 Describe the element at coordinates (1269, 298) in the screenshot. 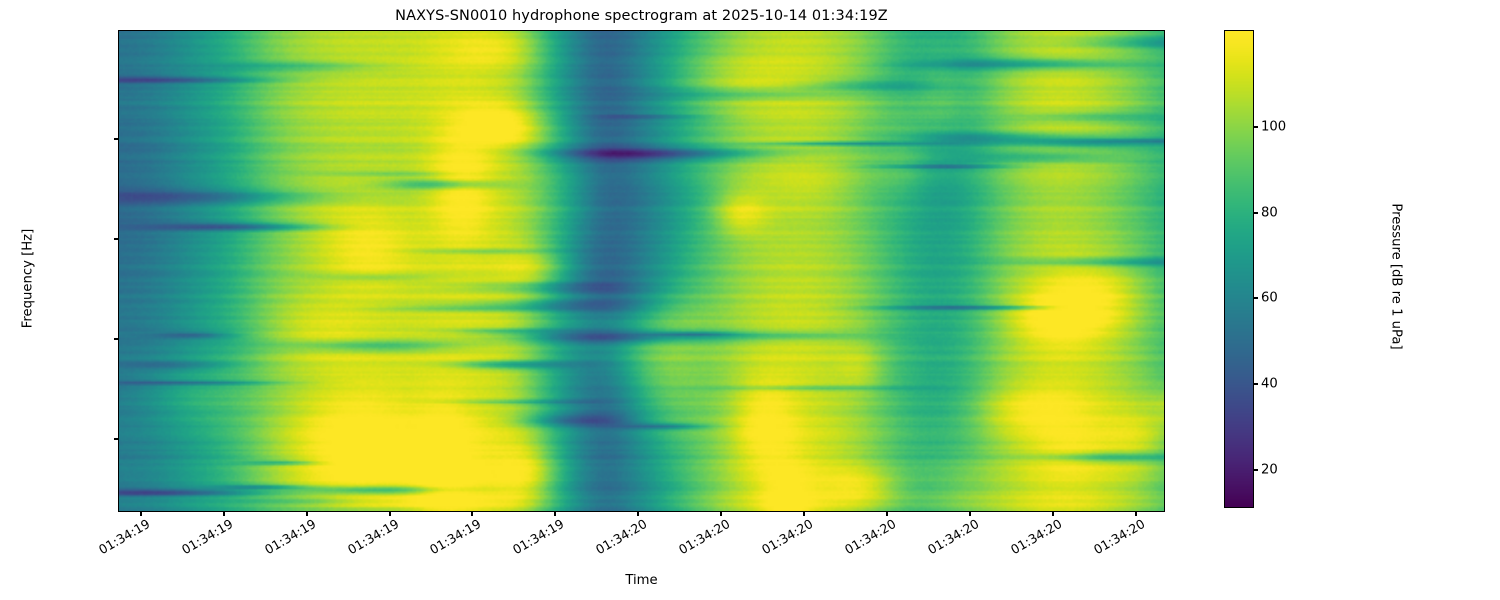

I see `colorbar-tick-label: 60` at that location.